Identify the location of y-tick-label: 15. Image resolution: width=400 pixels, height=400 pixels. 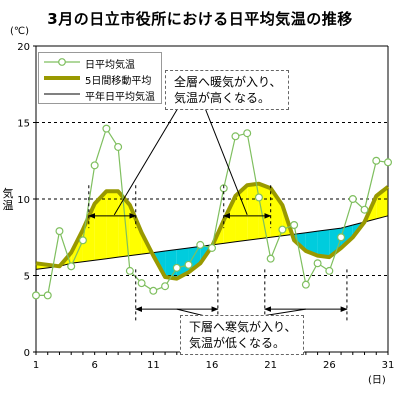
(23, 124).